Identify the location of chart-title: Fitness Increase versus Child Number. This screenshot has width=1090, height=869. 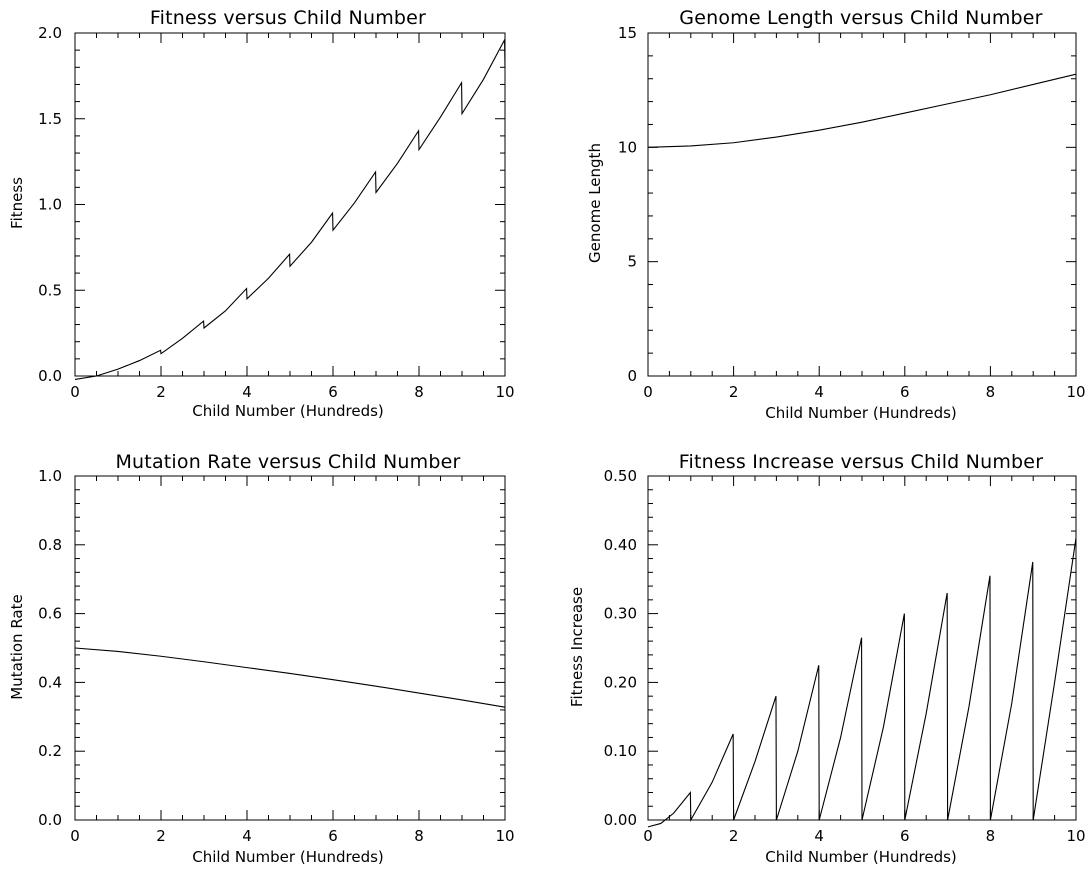
(861, 462).